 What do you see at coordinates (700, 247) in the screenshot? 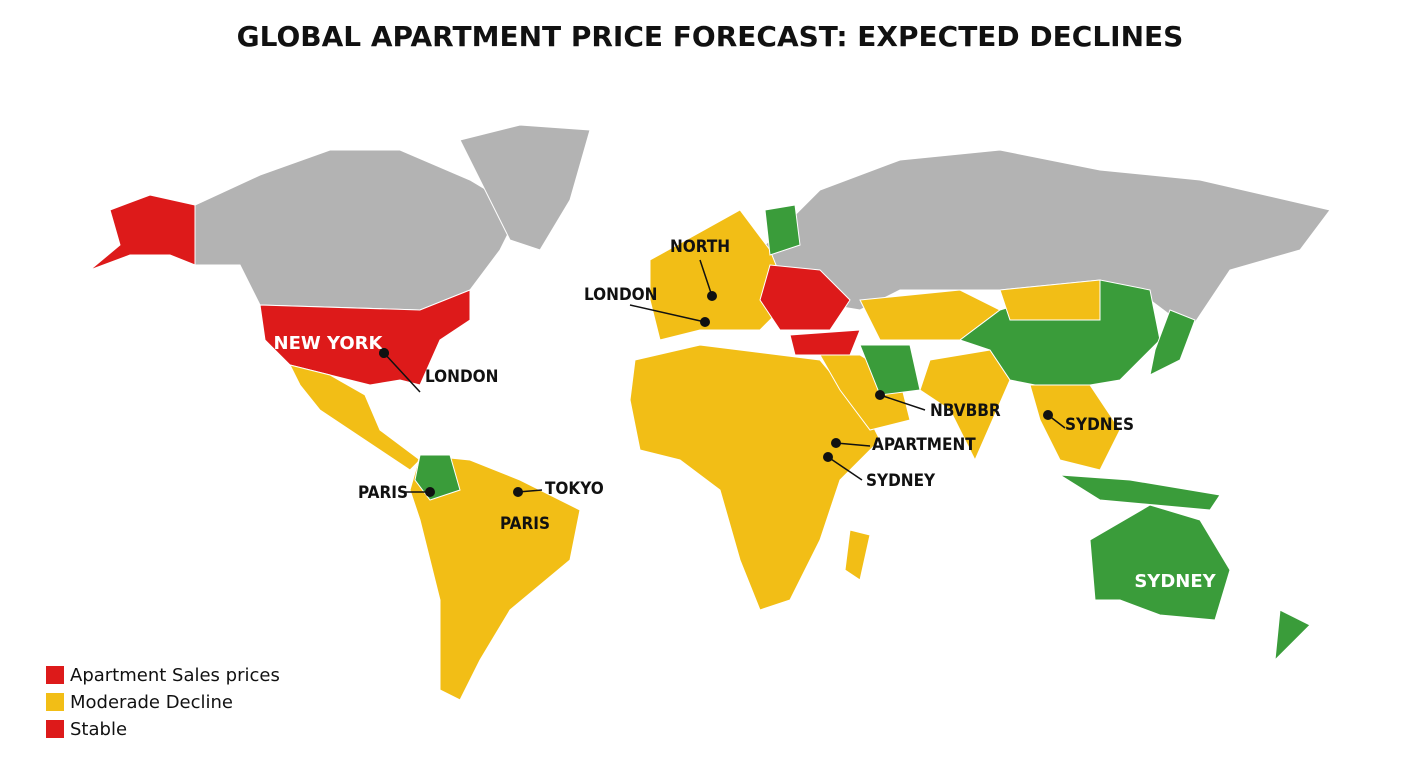
I see `city-label: NORTH` at bounding box center [700, 247].